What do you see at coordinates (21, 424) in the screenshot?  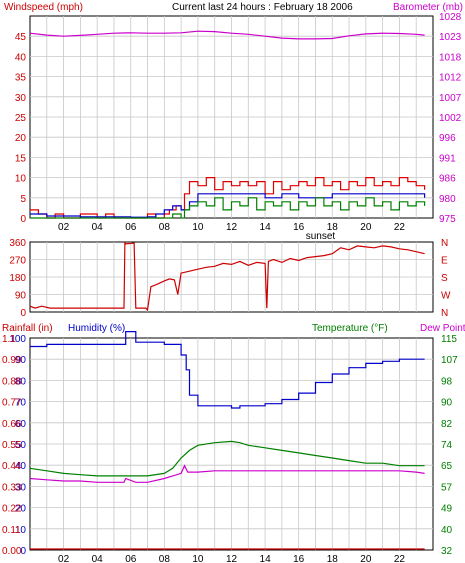 I see `humidity-tick-label: 60` at bounding box center [21, 424].